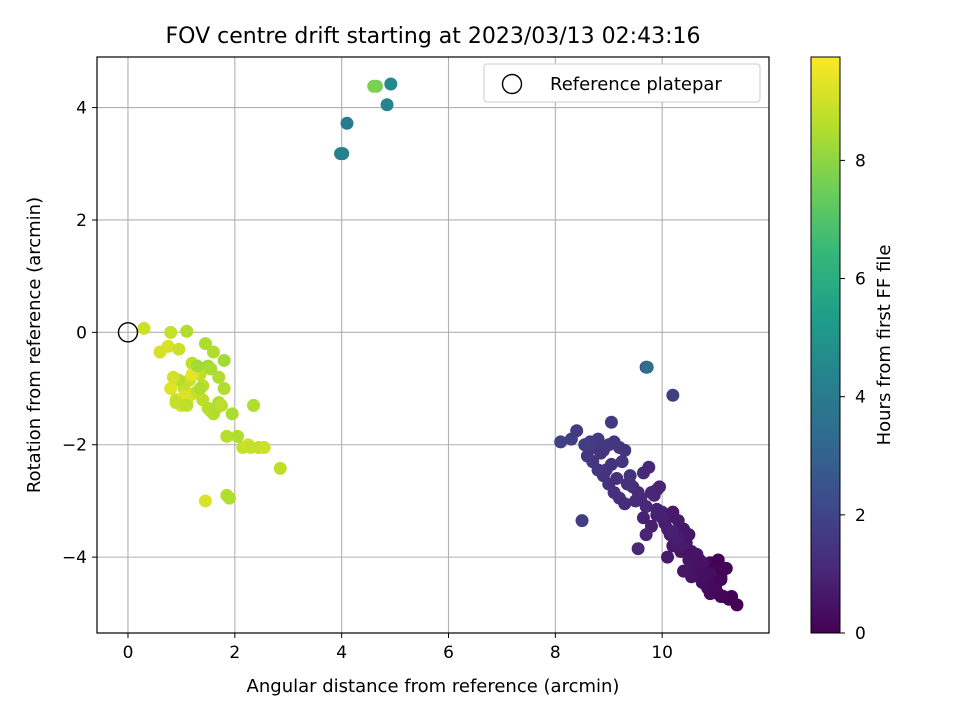  Describe the element at coordinates (860, 516) in the screenshot. I see `colorbar-tick-label: 2` at that location.